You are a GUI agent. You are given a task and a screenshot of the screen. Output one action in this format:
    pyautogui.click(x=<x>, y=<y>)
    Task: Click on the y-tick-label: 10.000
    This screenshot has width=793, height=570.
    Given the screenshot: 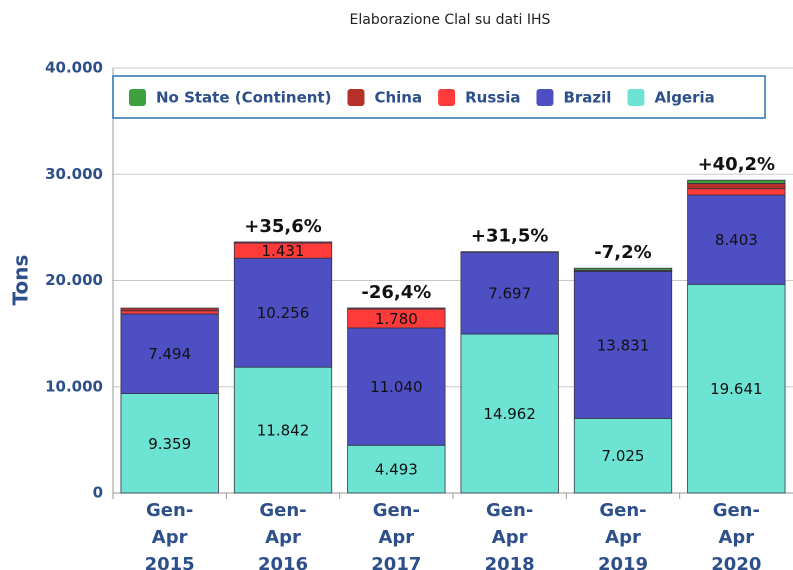 What is the action you would take?
    pyautogui.click(x=74, y=386)
    